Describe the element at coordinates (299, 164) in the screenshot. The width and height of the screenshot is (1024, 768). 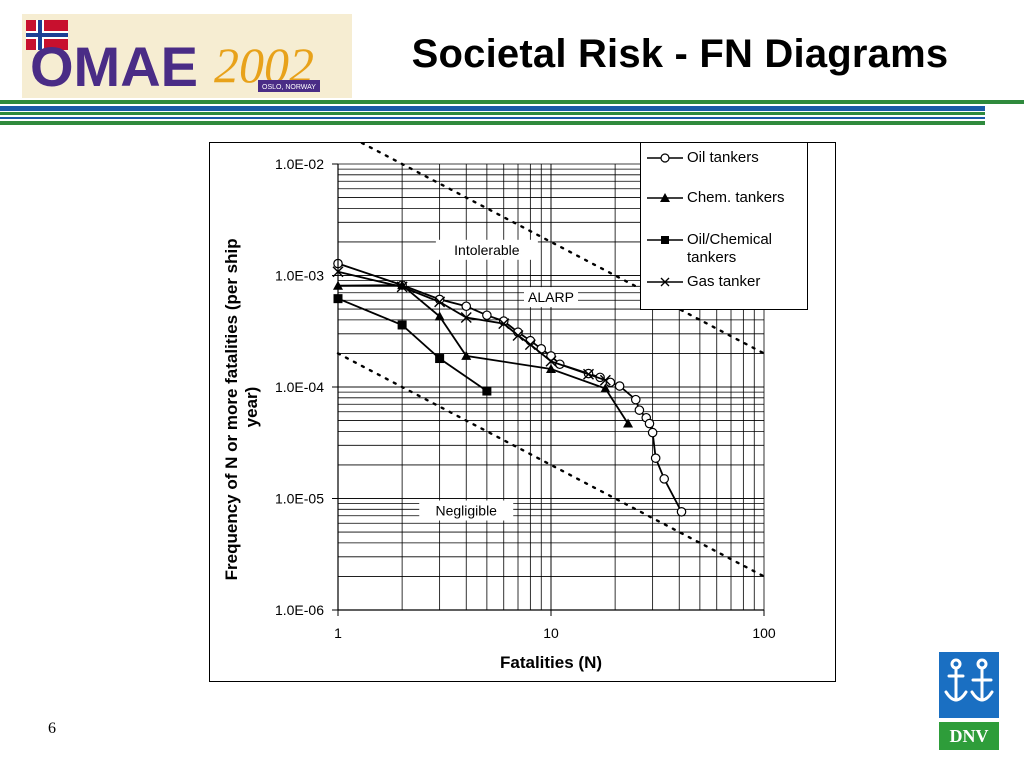
I see `y-tick-label: 1.0E-02` at that location.